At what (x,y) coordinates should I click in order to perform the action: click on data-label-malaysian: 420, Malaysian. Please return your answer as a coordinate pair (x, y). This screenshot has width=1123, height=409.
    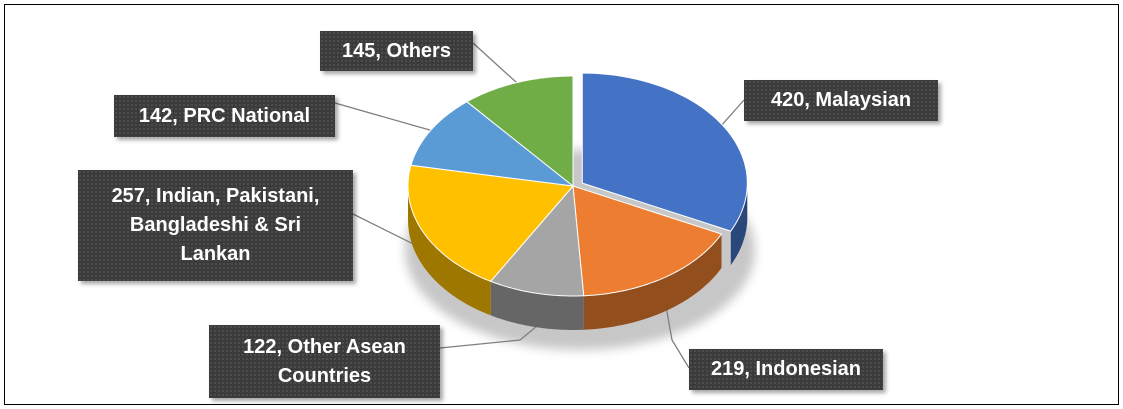
    Looking at the image, I should click on (841, 100).